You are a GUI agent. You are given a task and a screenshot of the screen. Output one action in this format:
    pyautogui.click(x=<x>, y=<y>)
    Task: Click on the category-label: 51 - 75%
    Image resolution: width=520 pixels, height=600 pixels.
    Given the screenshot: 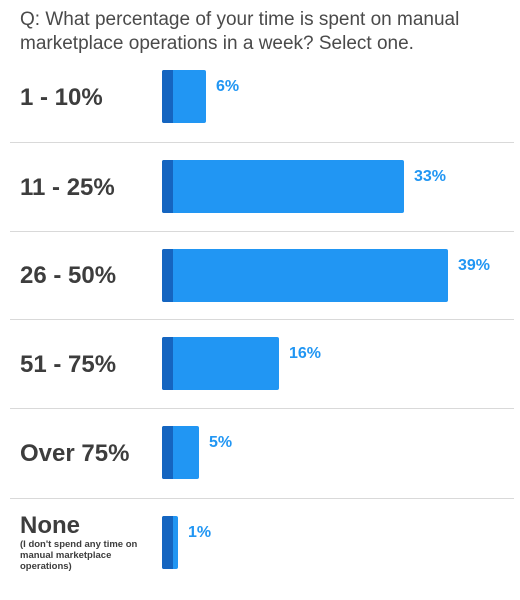 What is the action you would take?
    pyautogui.click(x=68, y=364)
    